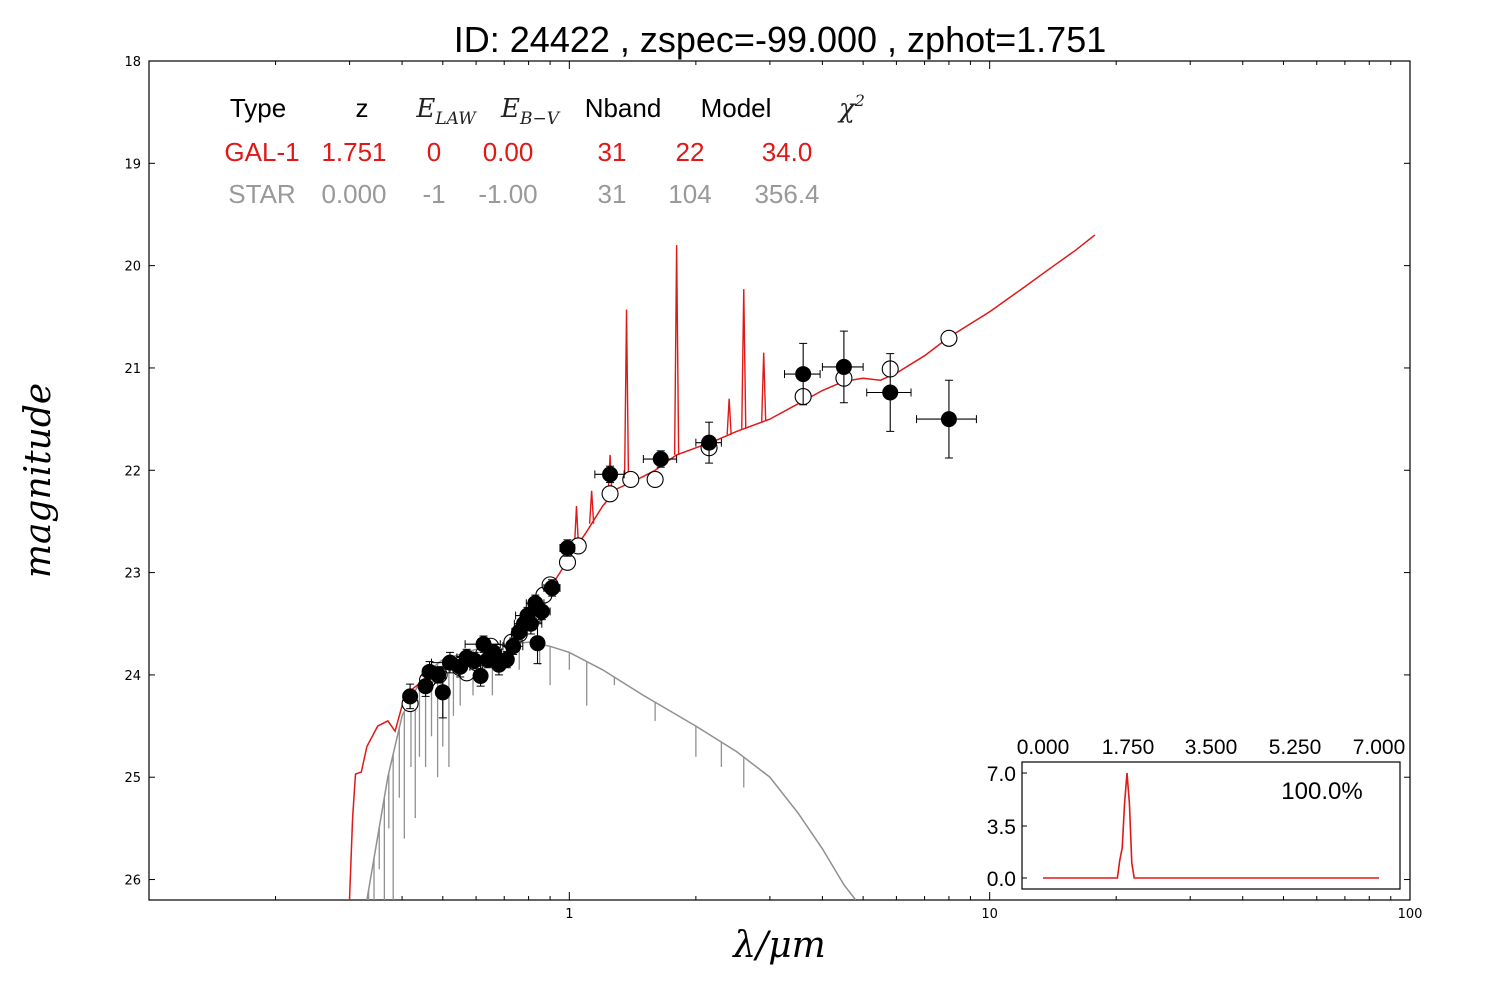 This screenshot has height=1000, width=1500. Describe the element at coordinates (530, 111) in the screenshot. I see `table-header: EB−V` at that location.